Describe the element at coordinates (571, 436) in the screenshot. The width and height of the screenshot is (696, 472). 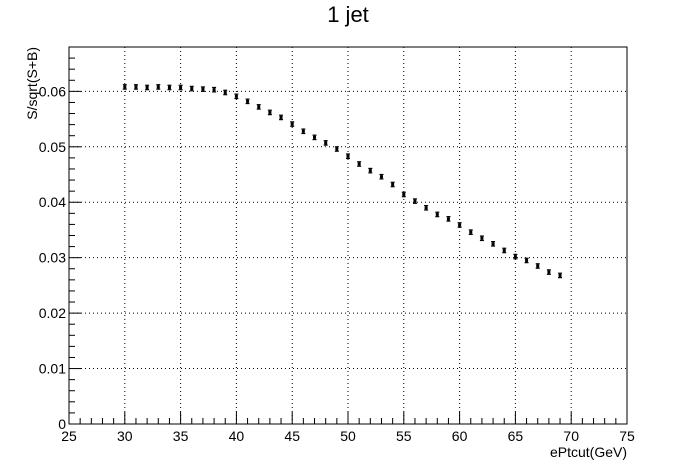
I see `x-tick-label: 70` at that location.